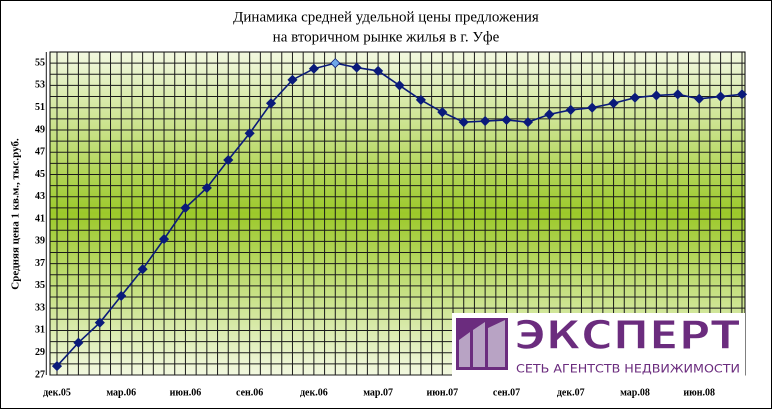  Describe the element at coordinates (386, 37) in the screenshot. I see `chart-title: на вторичном рынке жилья в г. Уфе` at that location.